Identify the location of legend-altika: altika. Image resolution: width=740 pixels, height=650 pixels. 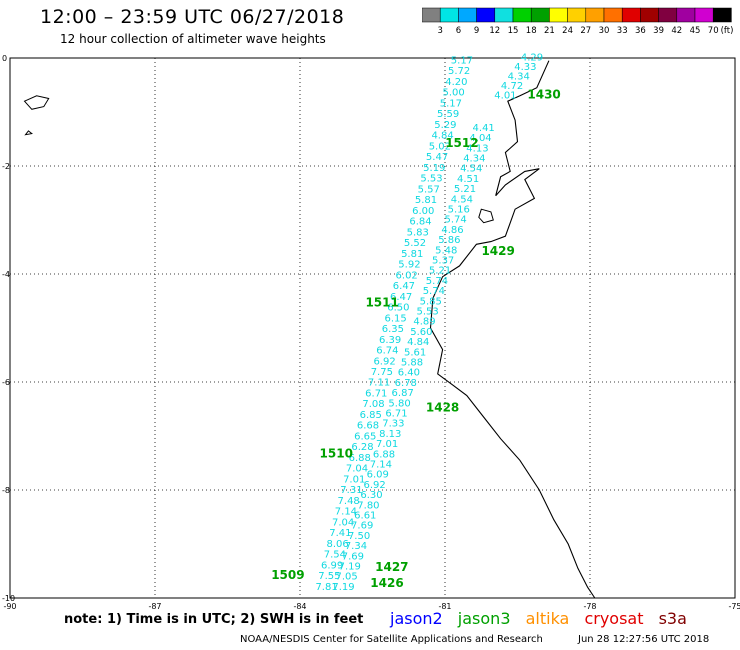
(547, 618).